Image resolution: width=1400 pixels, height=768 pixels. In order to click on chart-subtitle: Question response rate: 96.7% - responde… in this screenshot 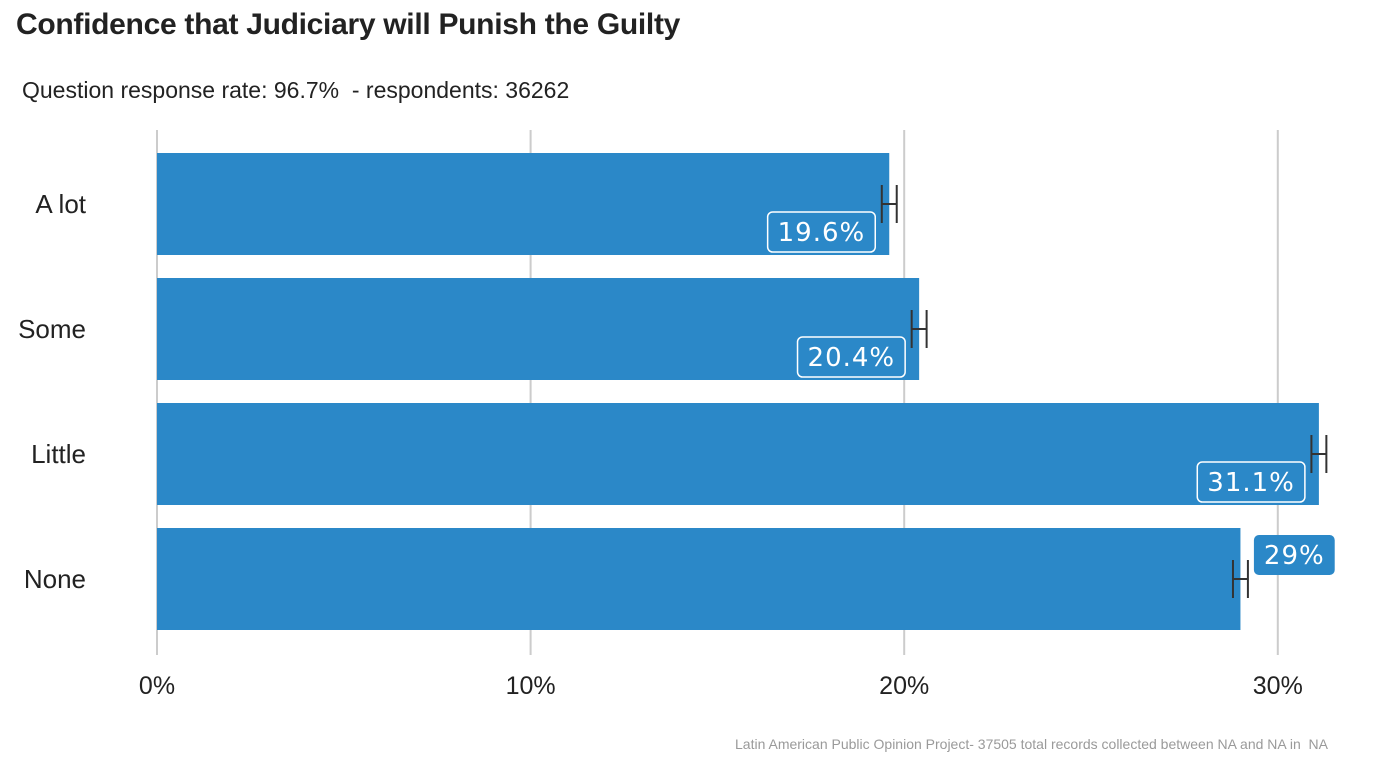, I will do `click(296, 90)`.